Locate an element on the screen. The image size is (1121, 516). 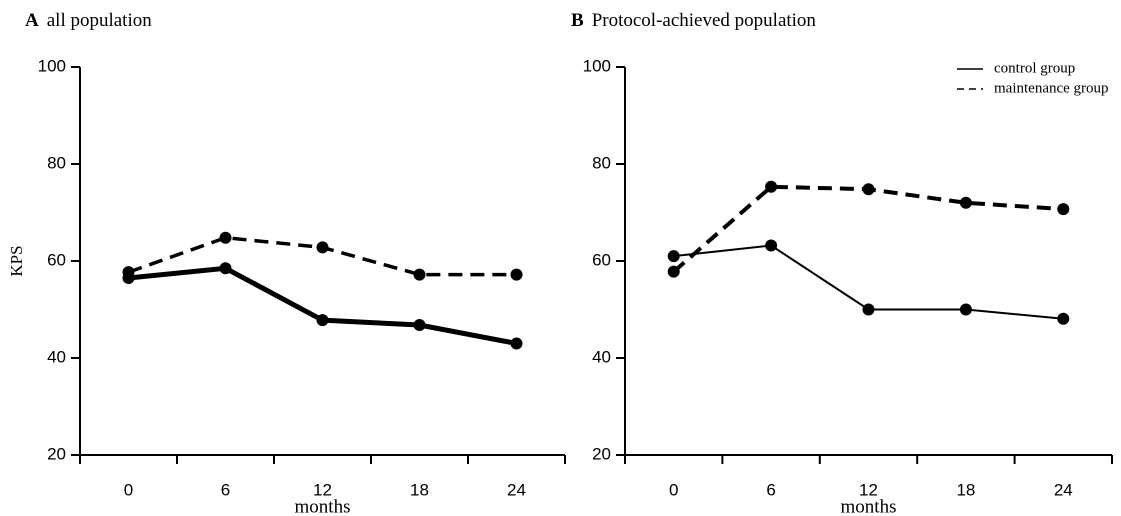
legend-label: maintenance group is located at coordinates (1051, 88).